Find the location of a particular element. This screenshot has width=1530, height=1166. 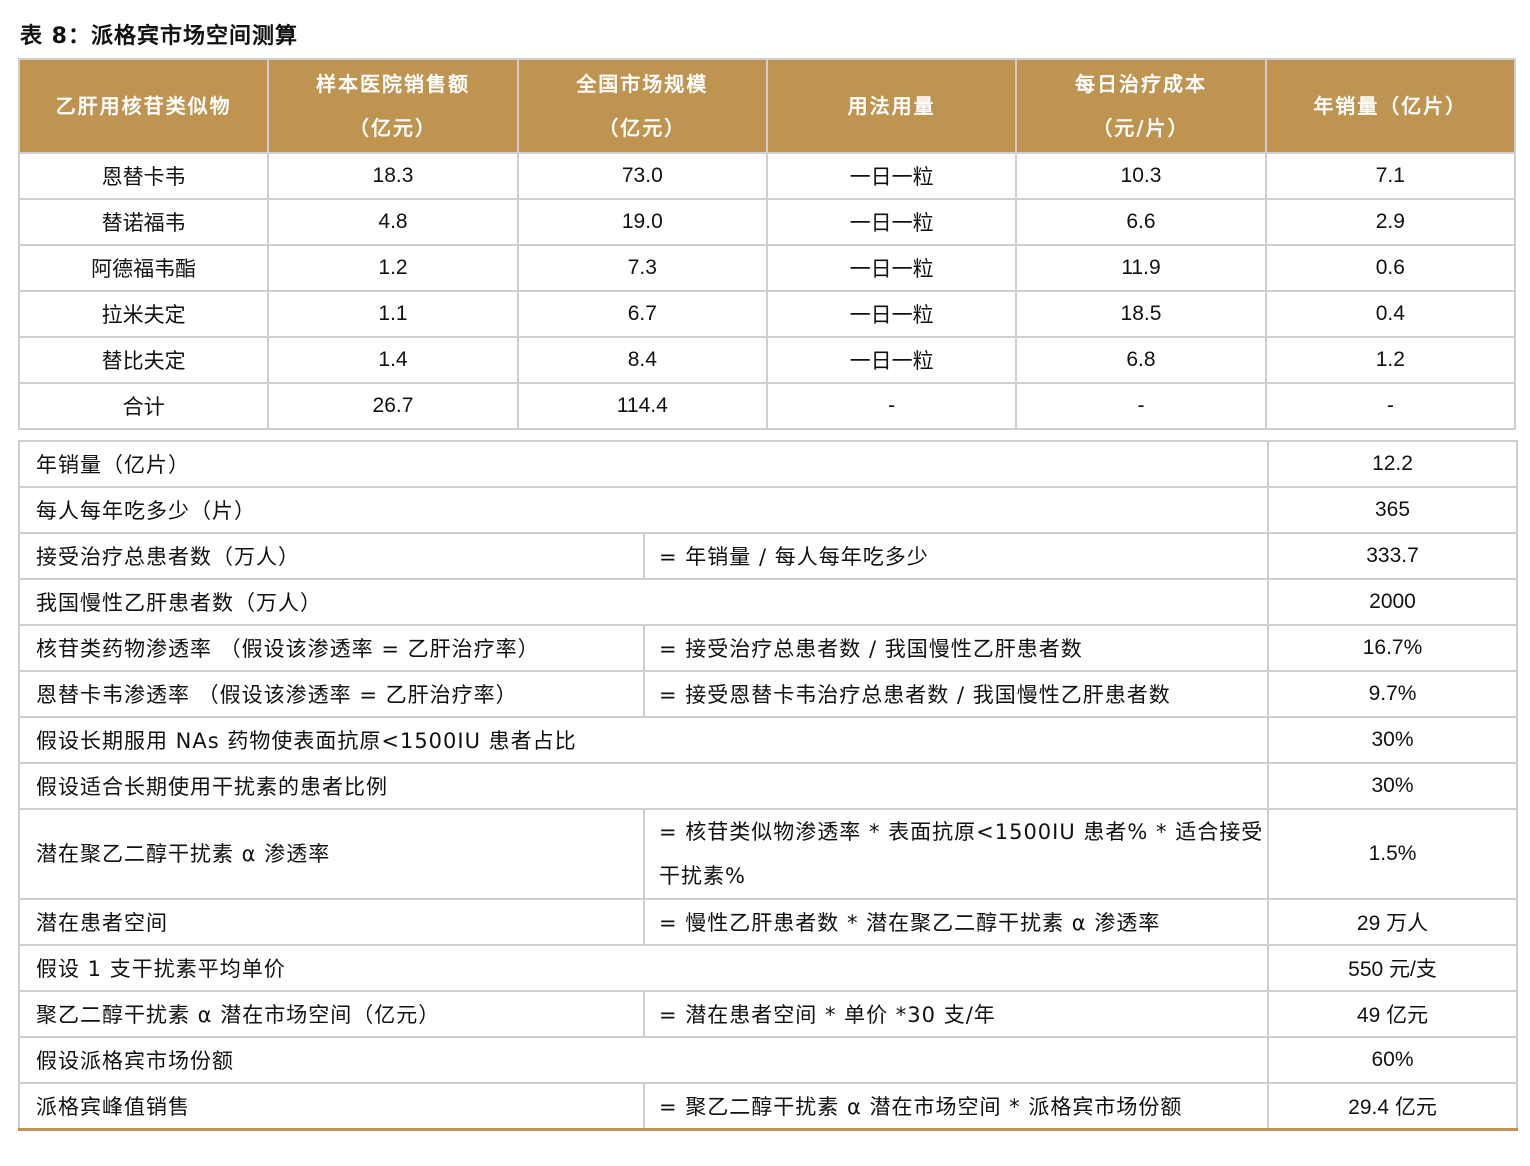

calc-row: 潜在患者空间 = 慢性乙肝患者数 * 潜在聚乙二醇干扰素 α 渗透率 29 万人 is located at coordinates (768, 922).